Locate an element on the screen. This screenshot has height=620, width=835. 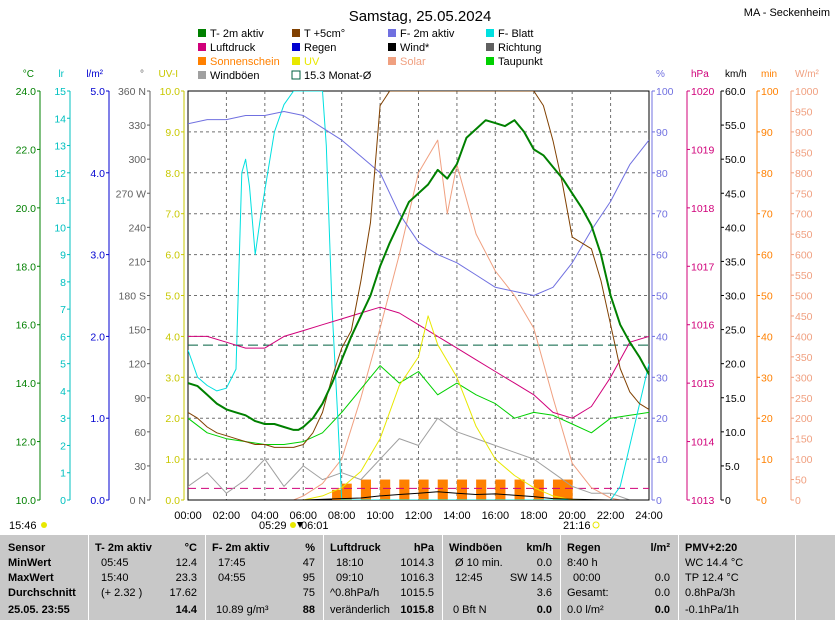
legend-label: UV is located at coordinates (312, 62).